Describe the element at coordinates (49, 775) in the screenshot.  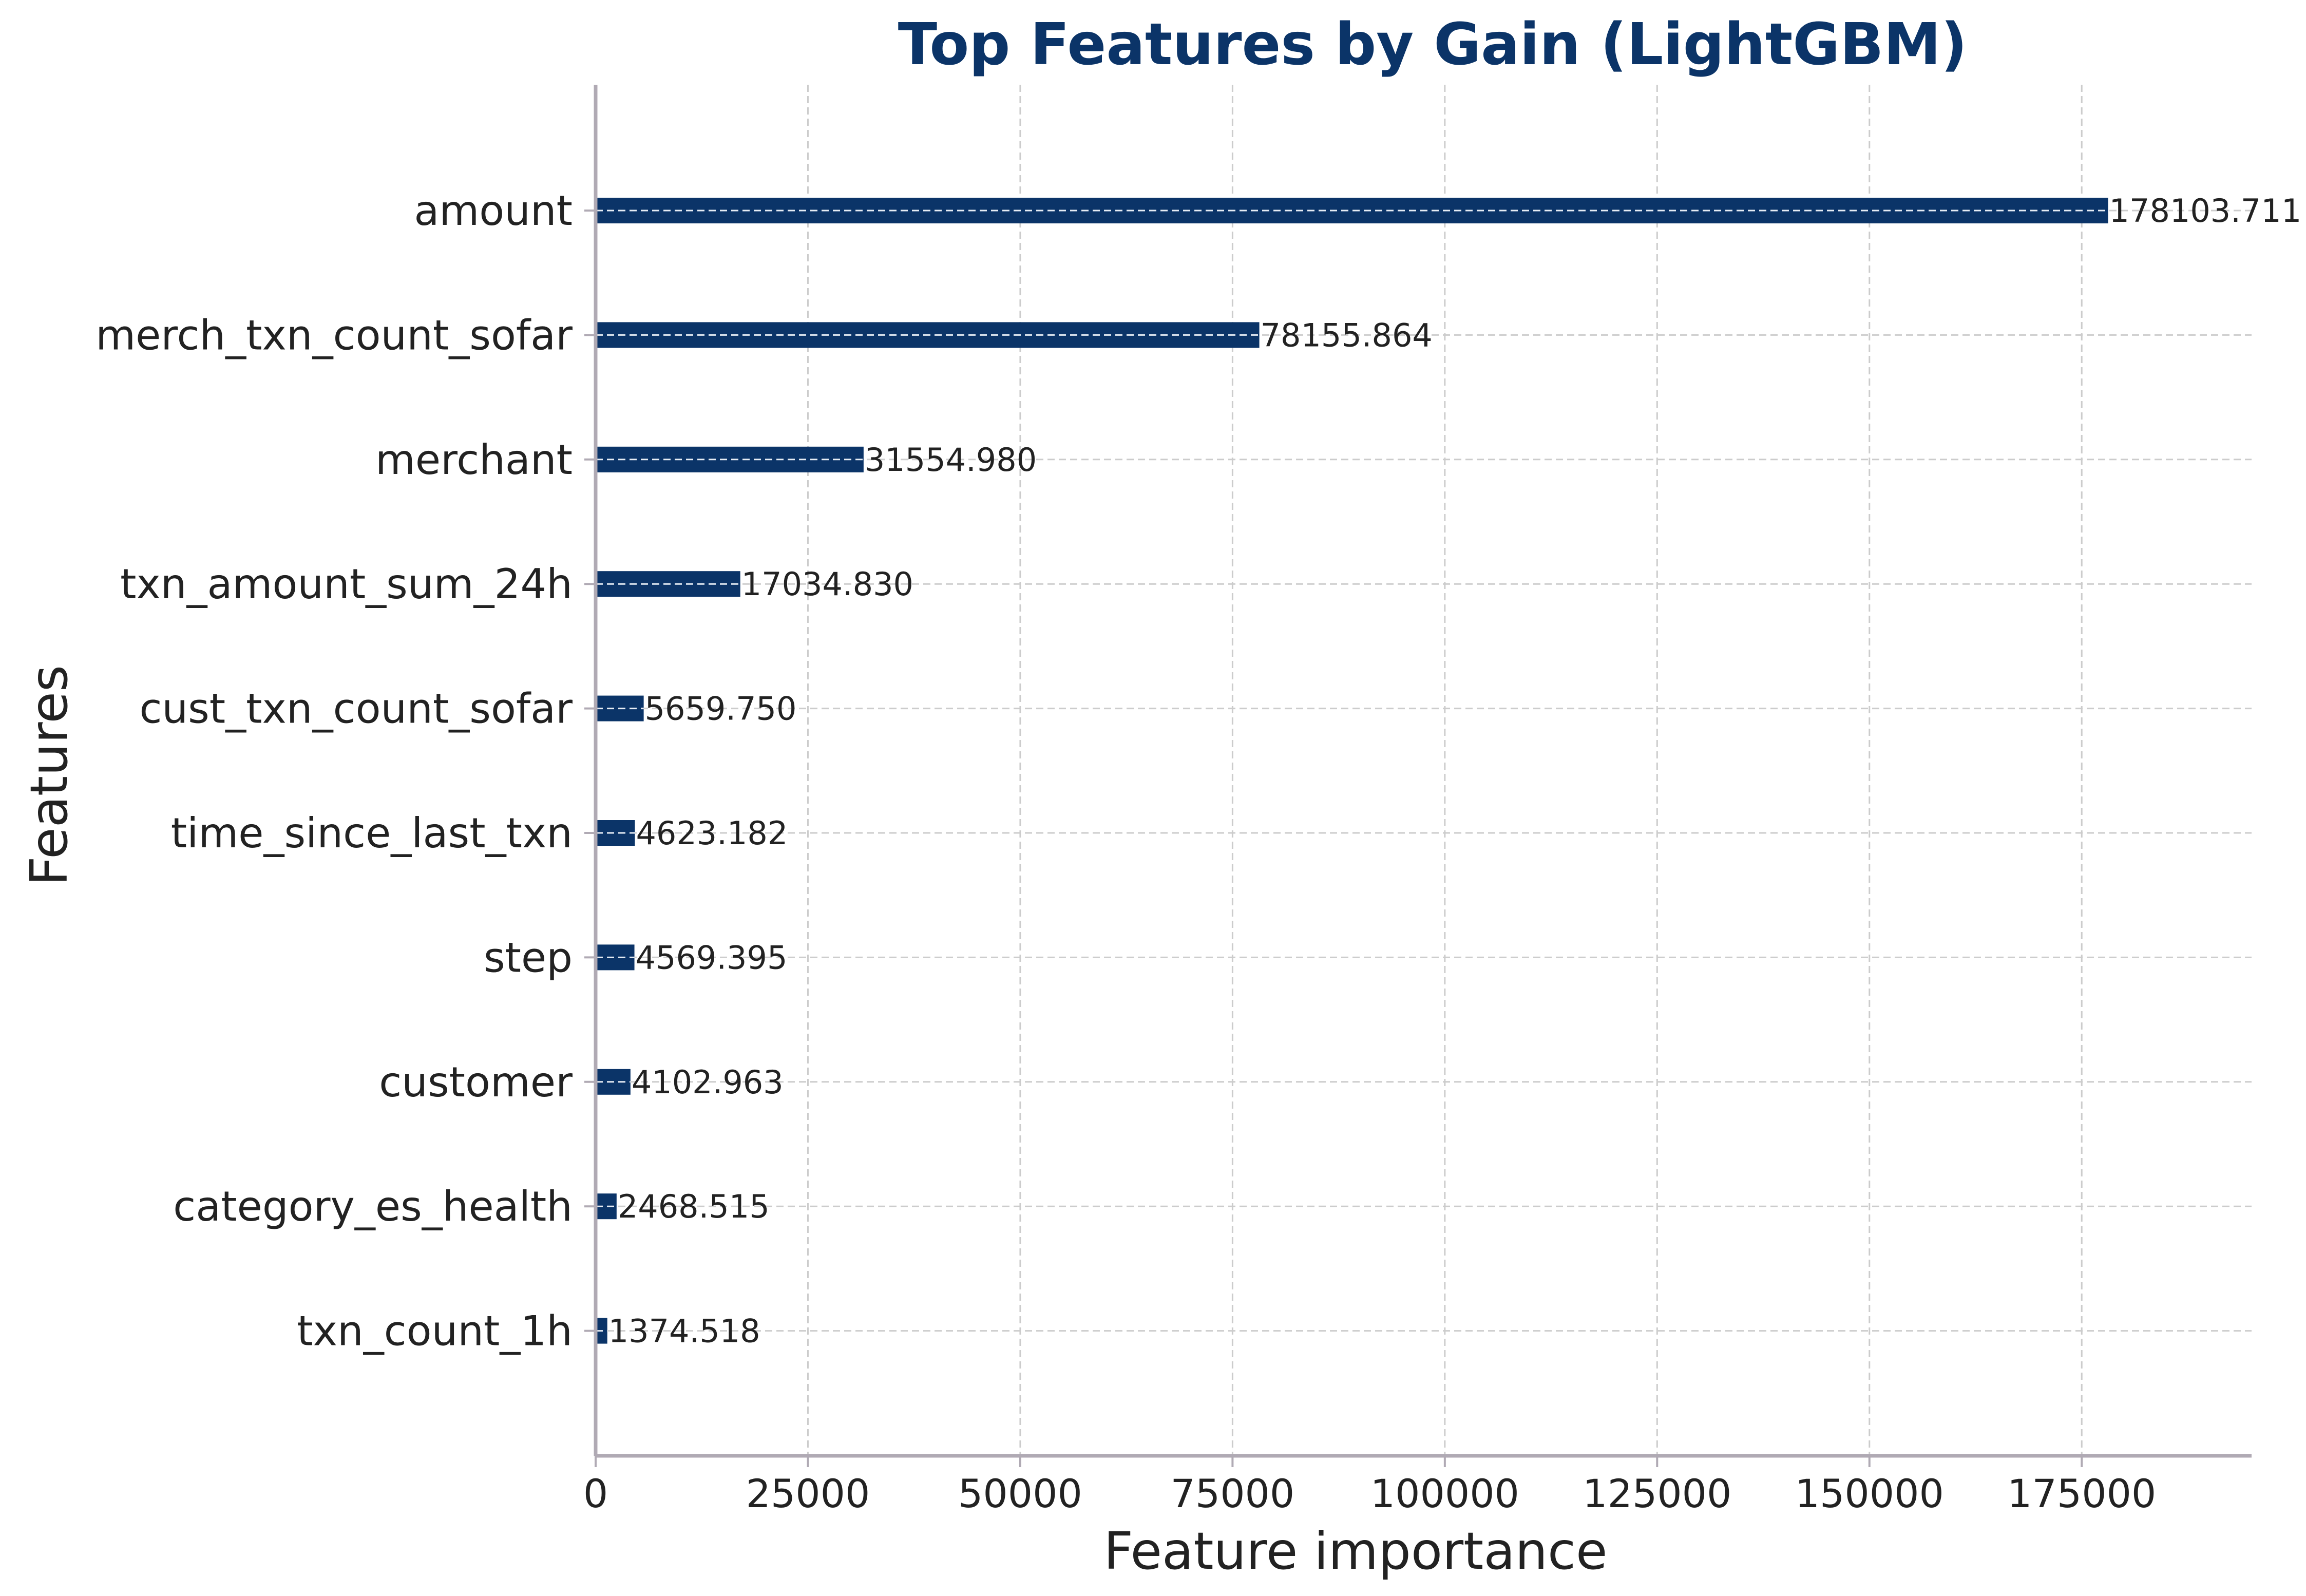
I see `y-axis-title: Features` at that location.